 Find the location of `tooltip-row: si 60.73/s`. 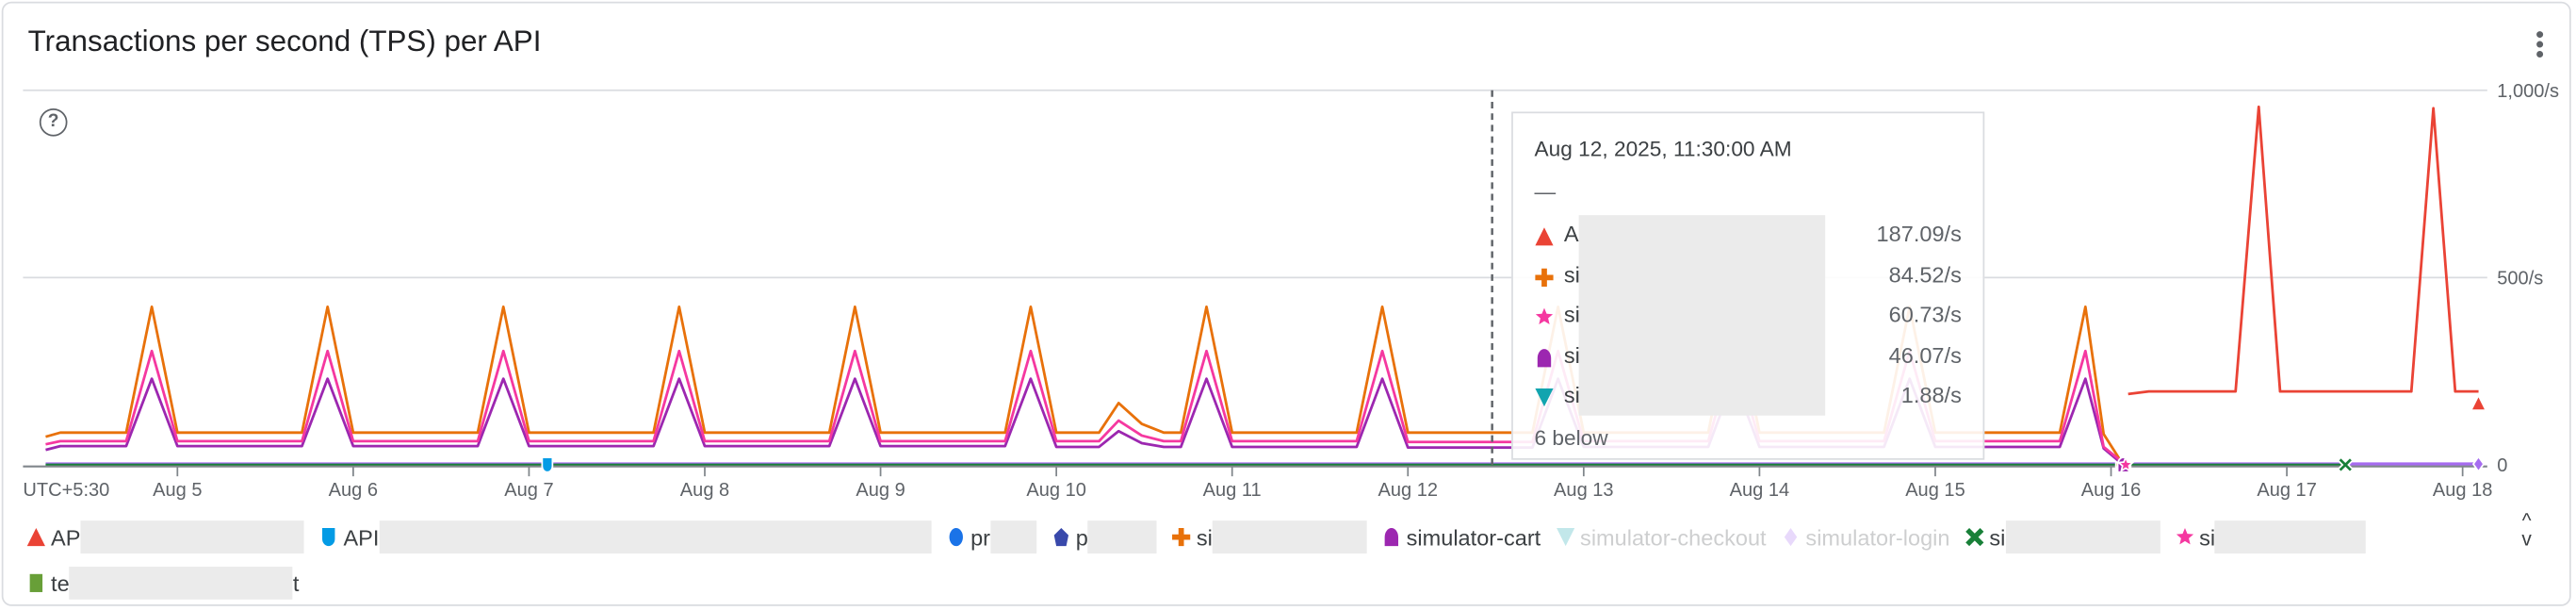

tooltip-row: si 60.73/s is located at coordinates (1748, 315).